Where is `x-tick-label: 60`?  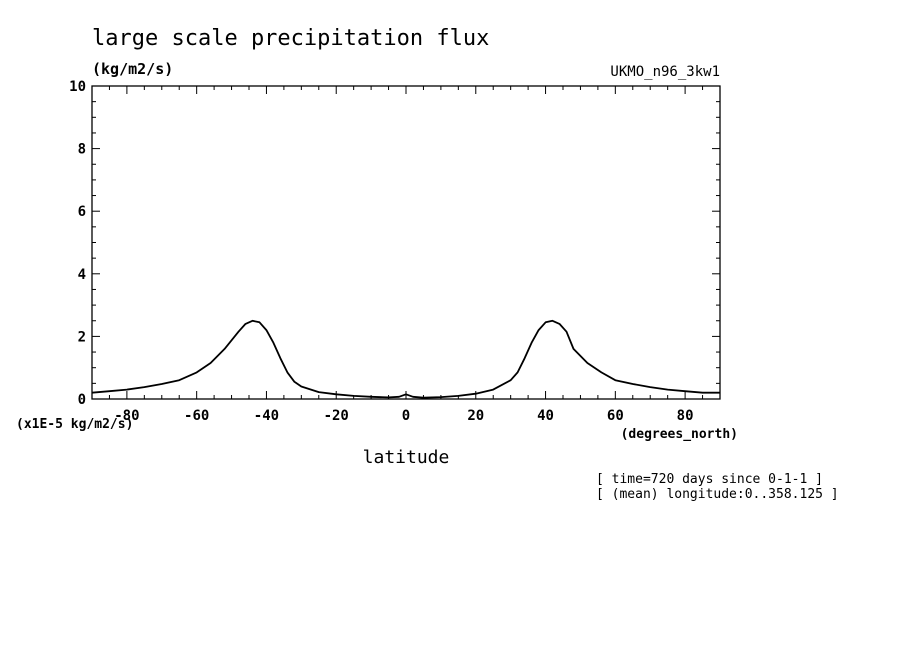
x-tick-label: 60 is located at coordinates (615, 416).